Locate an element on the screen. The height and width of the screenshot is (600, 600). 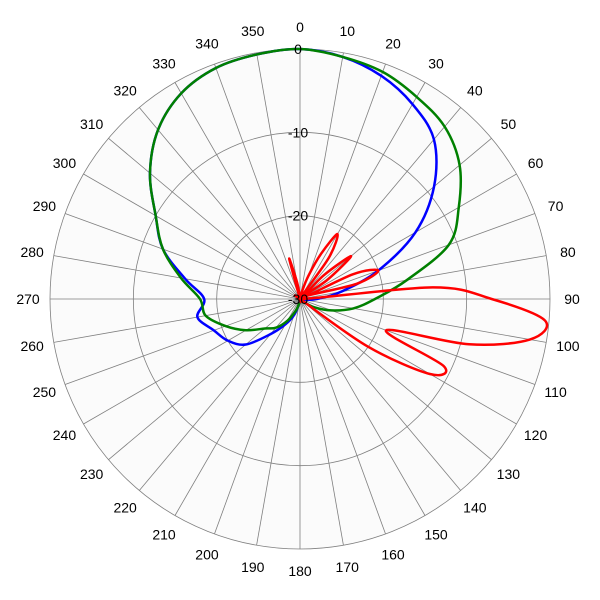
angle-label-70: 70 is located at coordinates (556, 206).